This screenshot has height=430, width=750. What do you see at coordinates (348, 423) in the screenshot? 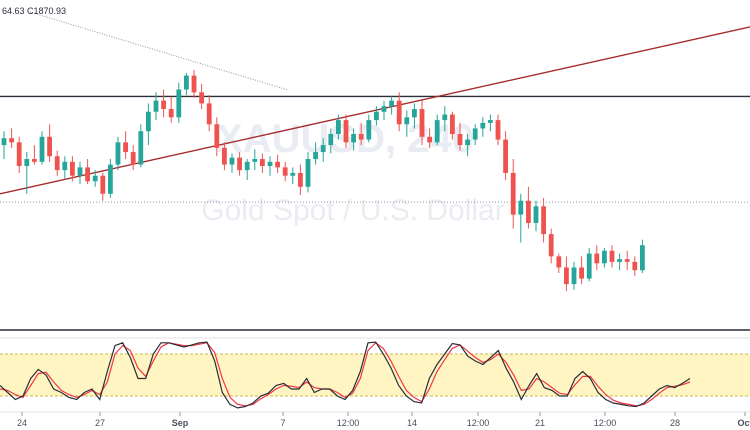
I see `x-tick-label: 12:00` at bounding box center [348, 423].